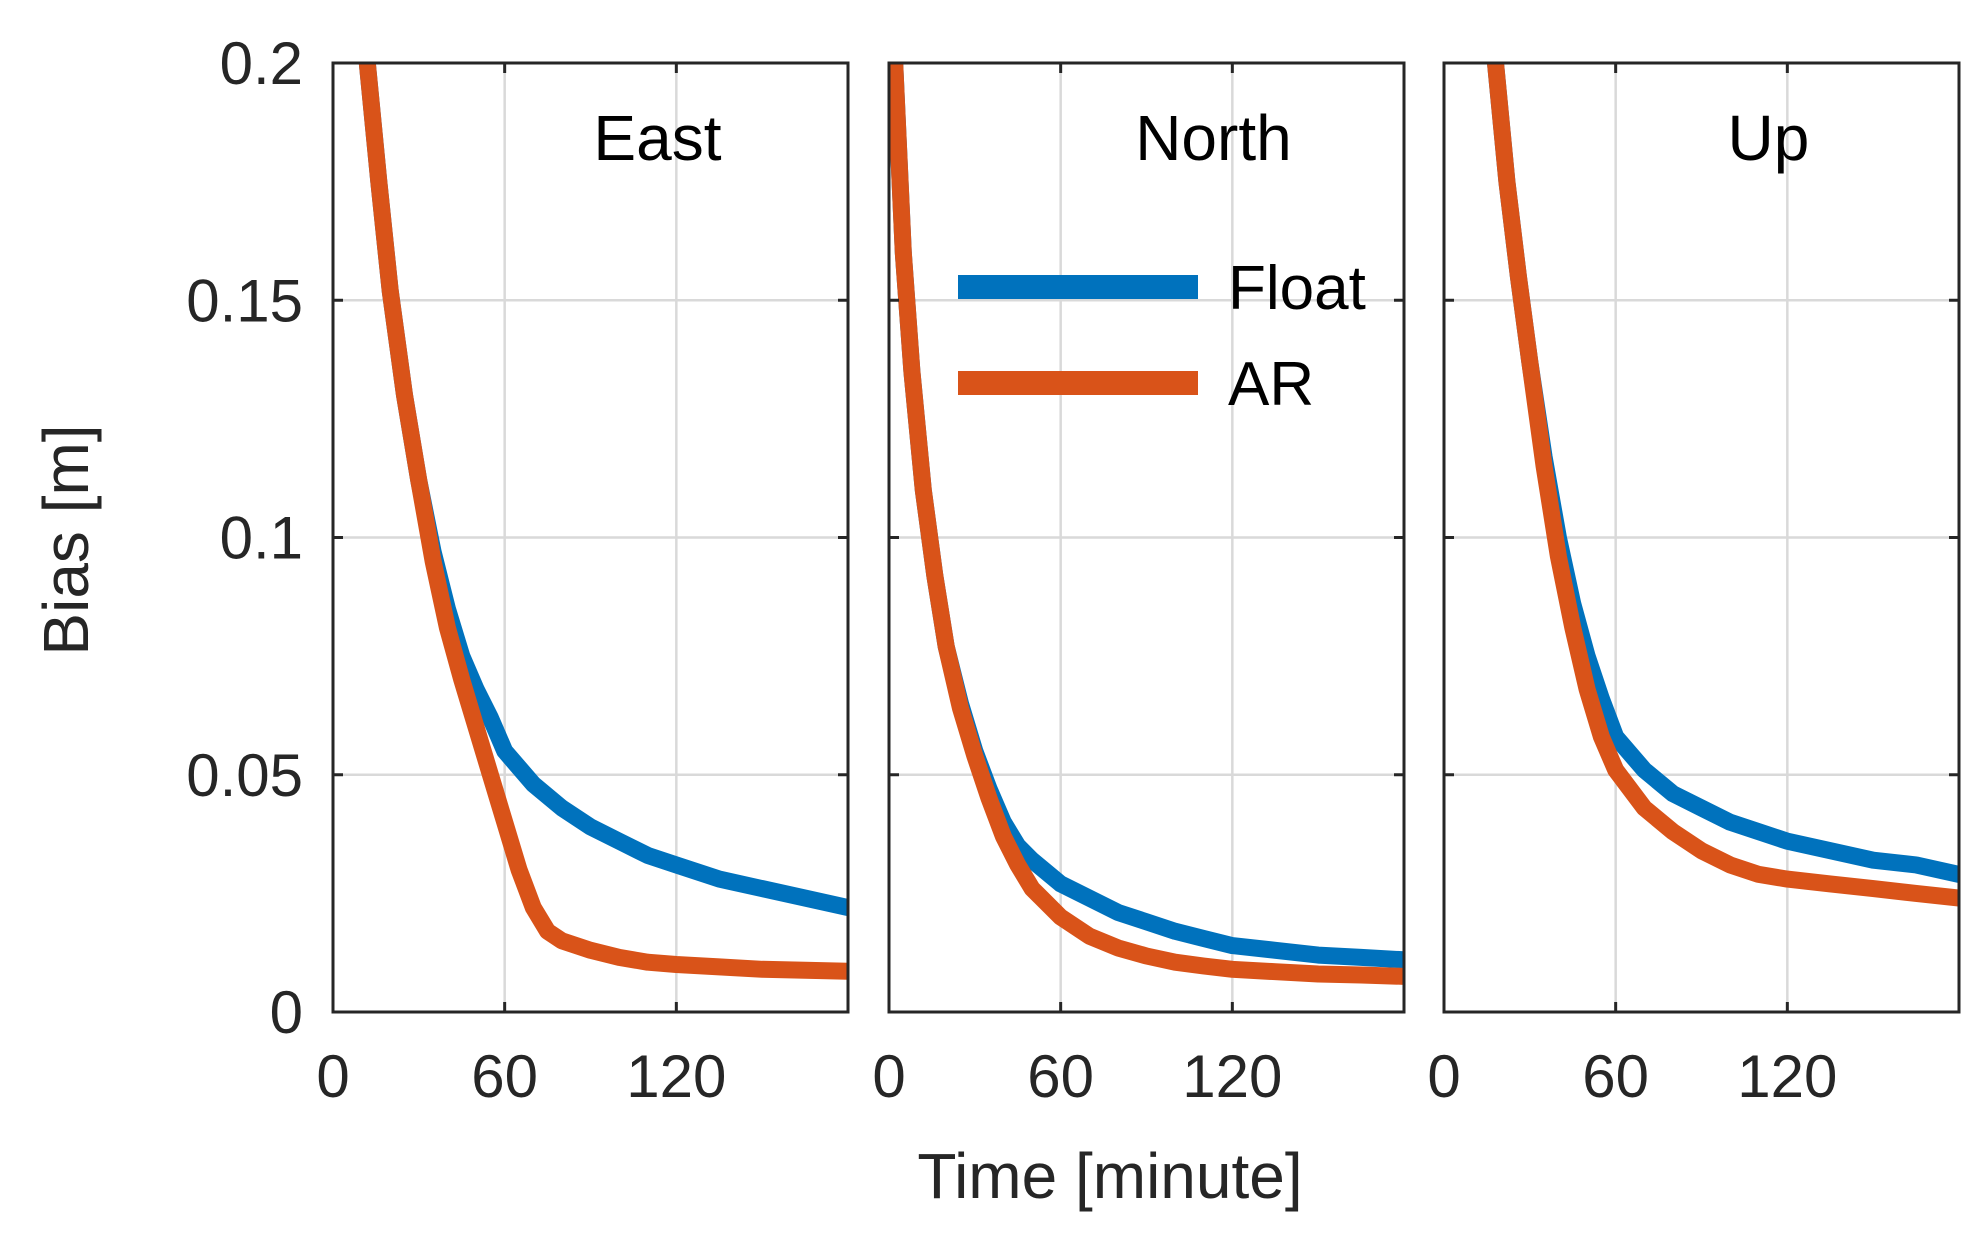 This screenshot has width=1980, height=1234. What do you see at coordinates (66, 539) in the screenshot?
I see `y-axis-label: Bias [m]` at bounding box center [66, 539].